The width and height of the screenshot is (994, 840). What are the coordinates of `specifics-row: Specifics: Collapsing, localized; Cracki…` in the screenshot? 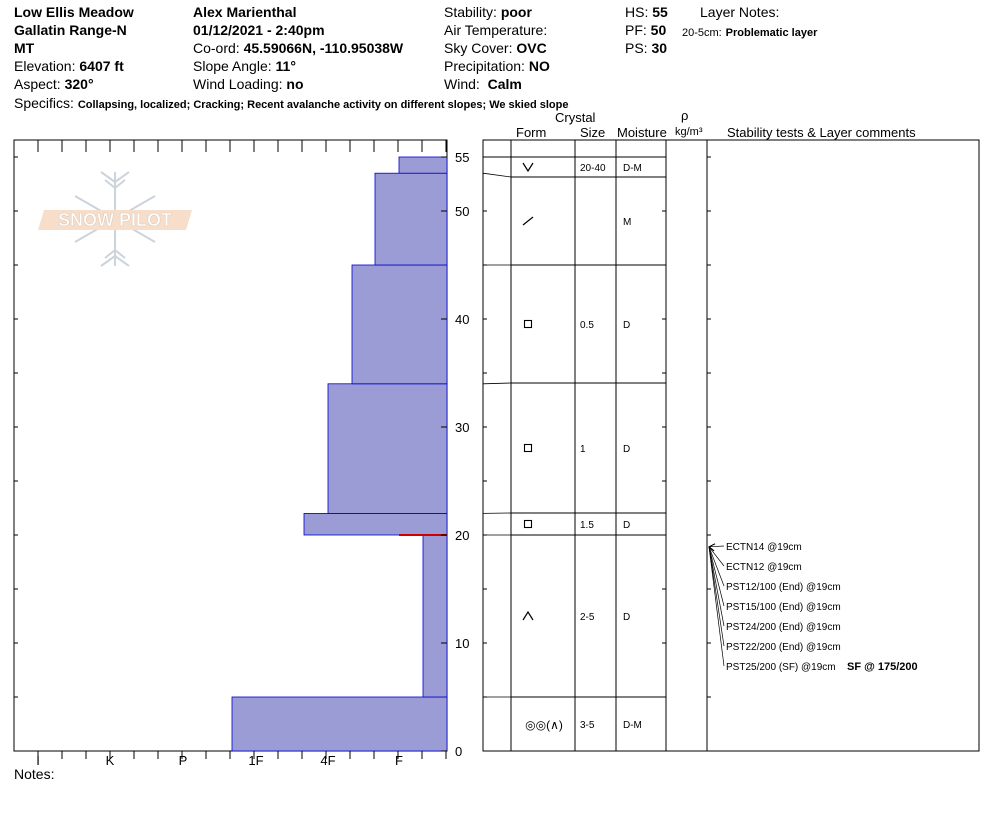 It's located at (291, 104).